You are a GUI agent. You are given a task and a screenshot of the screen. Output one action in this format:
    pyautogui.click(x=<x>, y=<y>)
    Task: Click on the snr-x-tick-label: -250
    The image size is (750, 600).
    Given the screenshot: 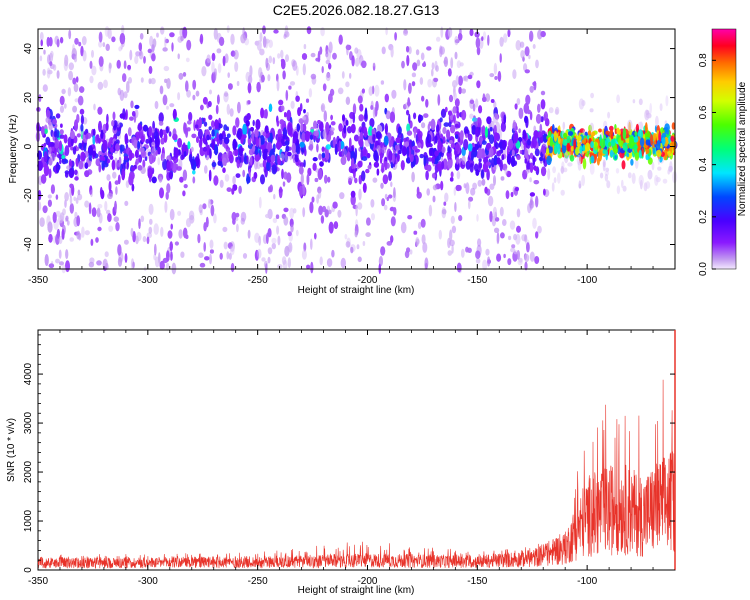 What is the action you would take?
    pyautogui.click(x=258, y=581)
    